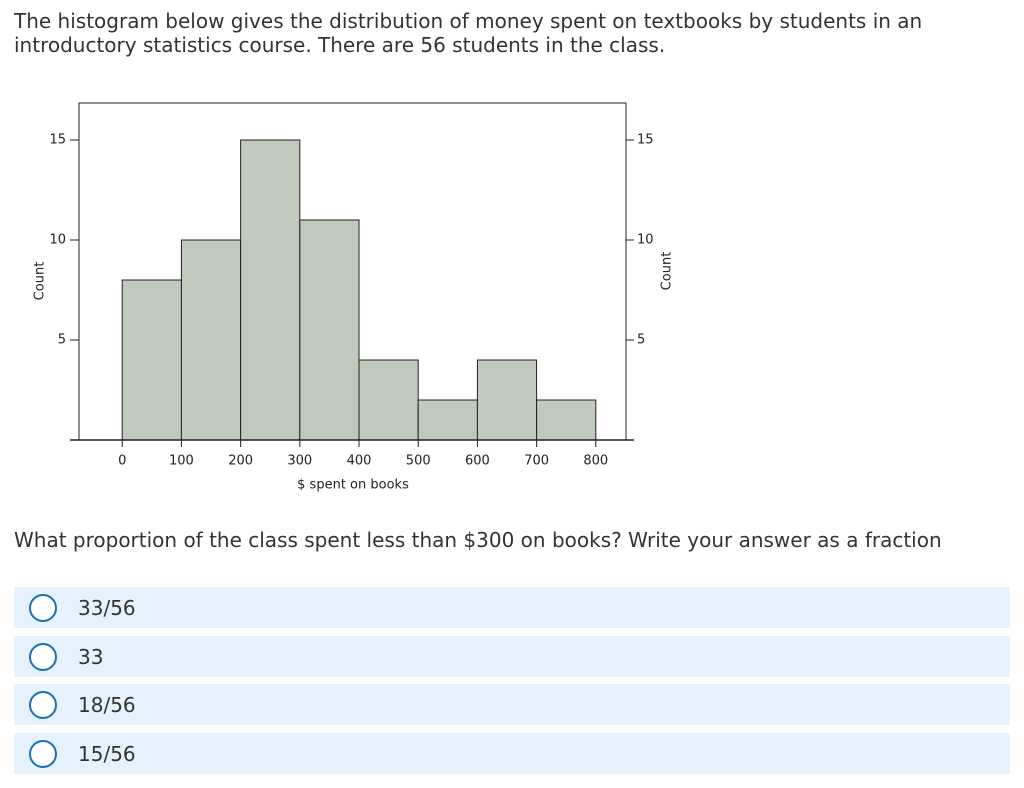 The height and width of the screenshot is (788, 1024). What do you see at coordinates (512, 607) in the screenshot?
I see `answer-option: 33/56` at bounding box center [512, 607].